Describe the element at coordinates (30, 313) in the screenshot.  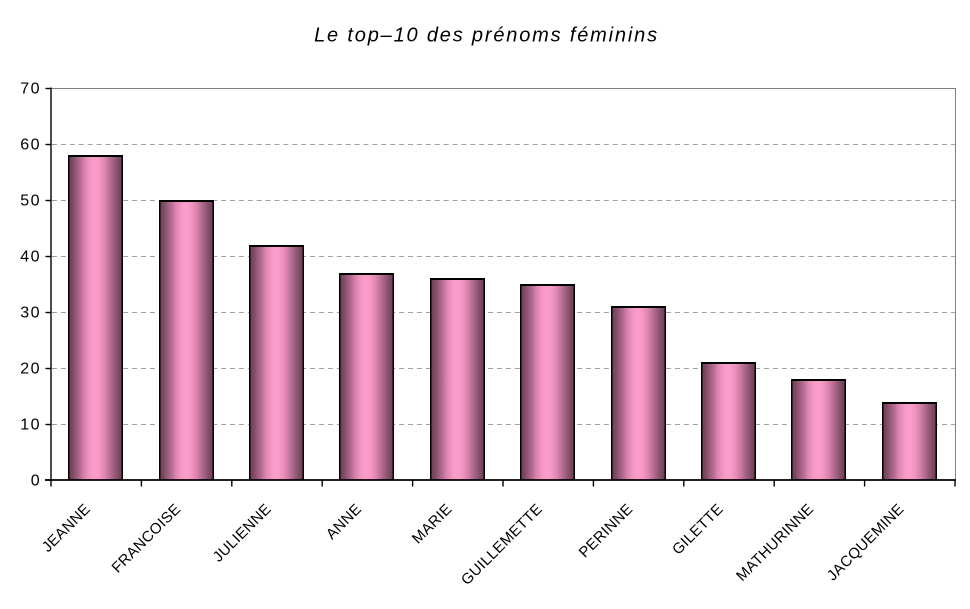
I see `svg-text: 30` at that location.